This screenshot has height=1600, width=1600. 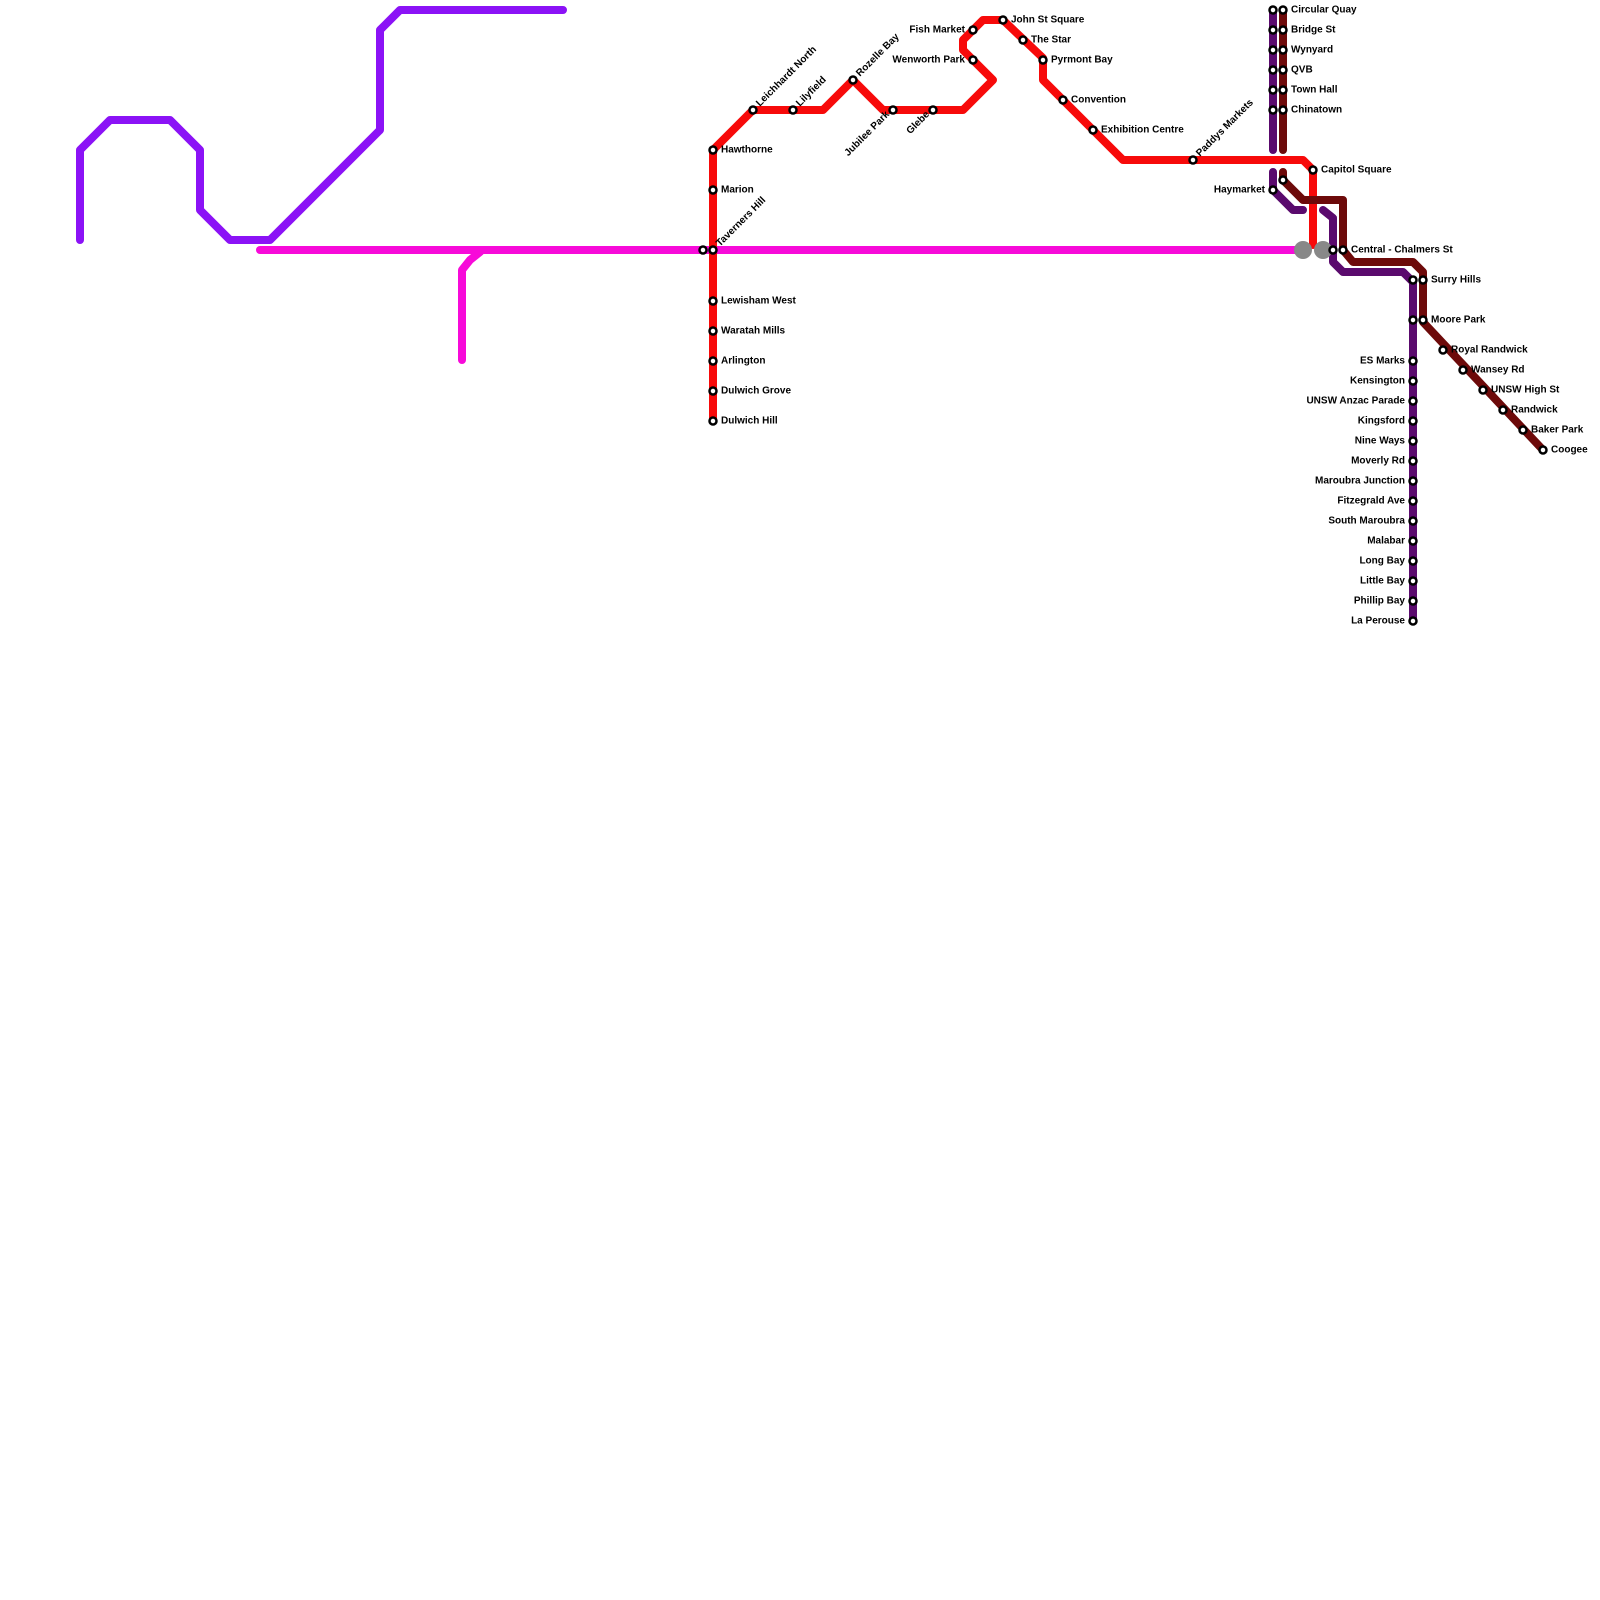 What do you see at coordinates (868, 134) in the screenshot?
I see `station-label: Jubilee Park` at bounding box center [868, 134].